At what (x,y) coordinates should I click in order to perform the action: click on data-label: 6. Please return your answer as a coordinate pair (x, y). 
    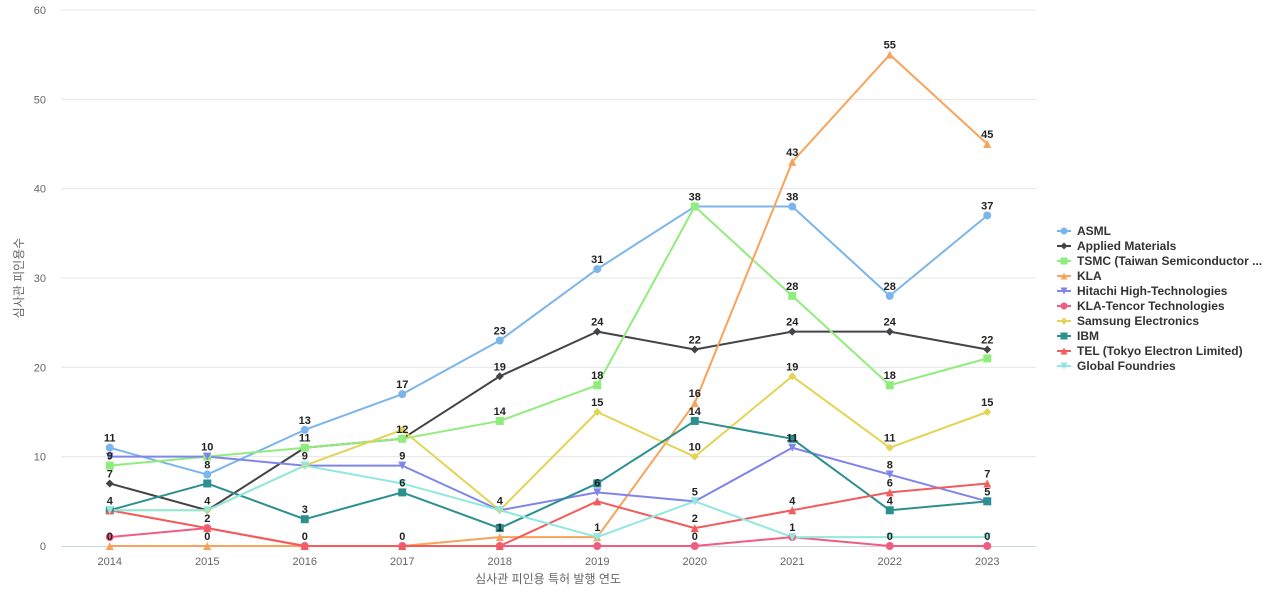
    Looking at the image, I should click on (890, 483).